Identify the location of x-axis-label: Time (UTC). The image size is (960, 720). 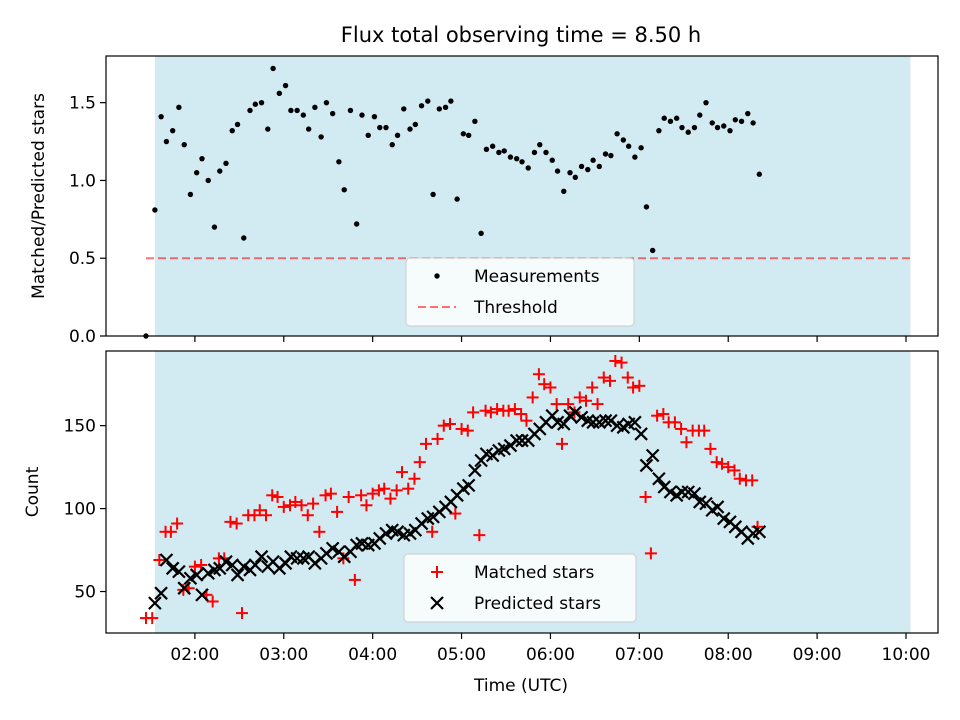
(520, 686).